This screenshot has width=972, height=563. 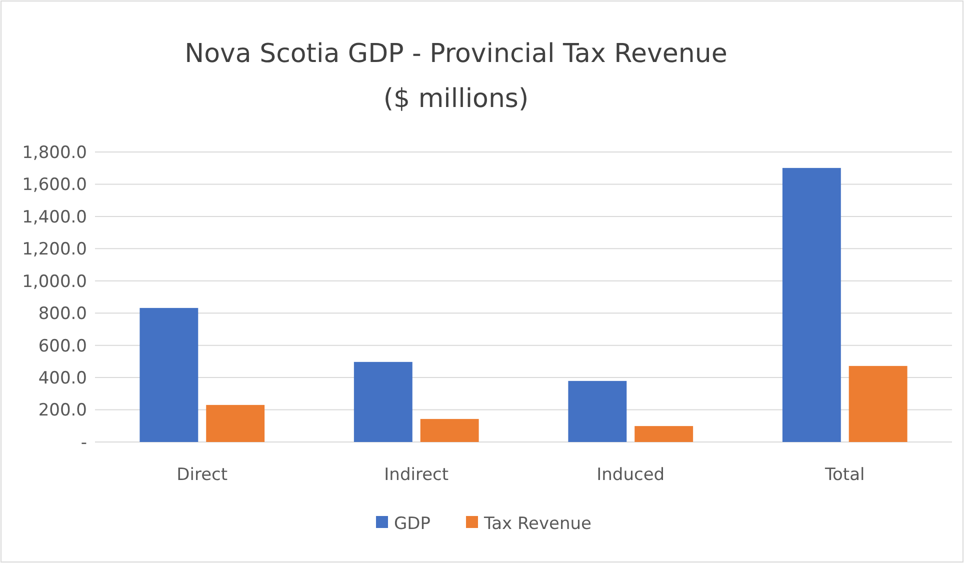 What do you see at coordinates (54, 217) in the screenshot?
I see `y-tick-label: 1,400.0` at bounding box center [54, 217].